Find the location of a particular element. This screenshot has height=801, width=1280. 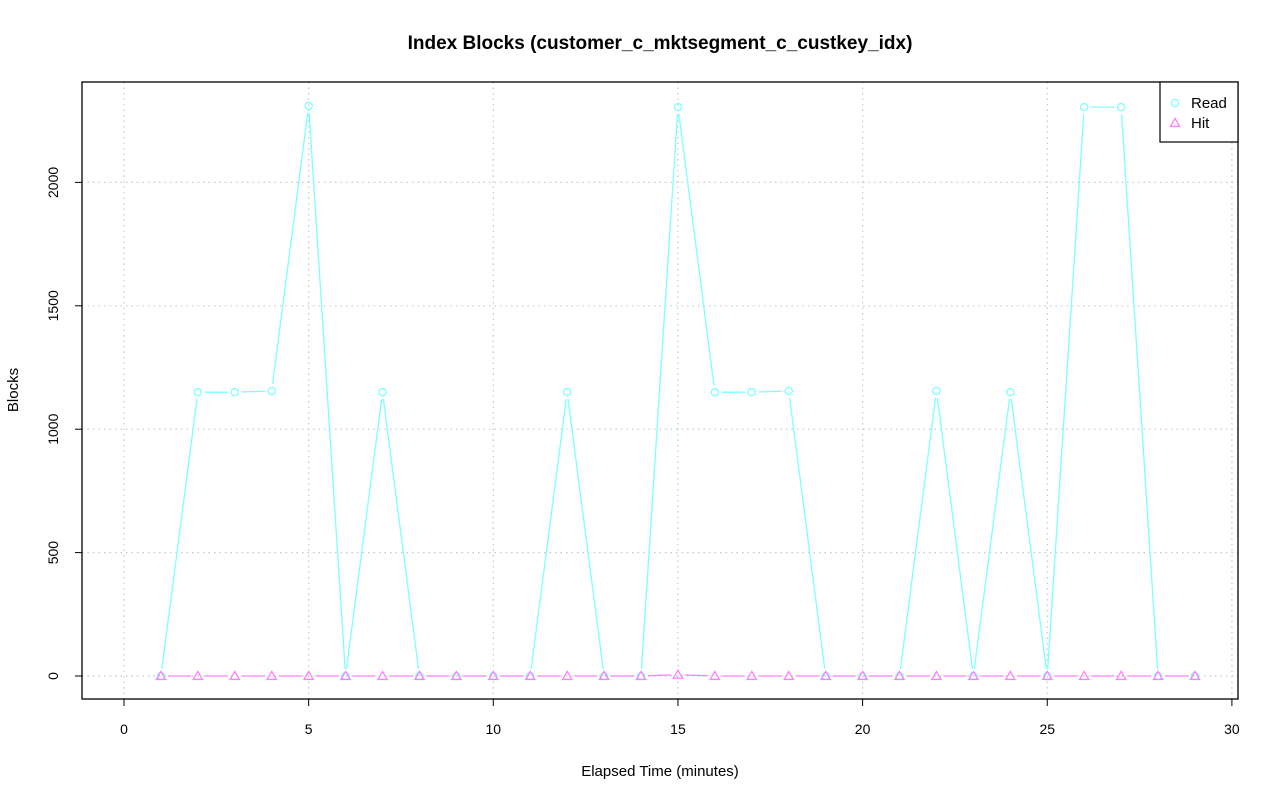

y-tick-label: 1500 is located at coordinates (53, 305).